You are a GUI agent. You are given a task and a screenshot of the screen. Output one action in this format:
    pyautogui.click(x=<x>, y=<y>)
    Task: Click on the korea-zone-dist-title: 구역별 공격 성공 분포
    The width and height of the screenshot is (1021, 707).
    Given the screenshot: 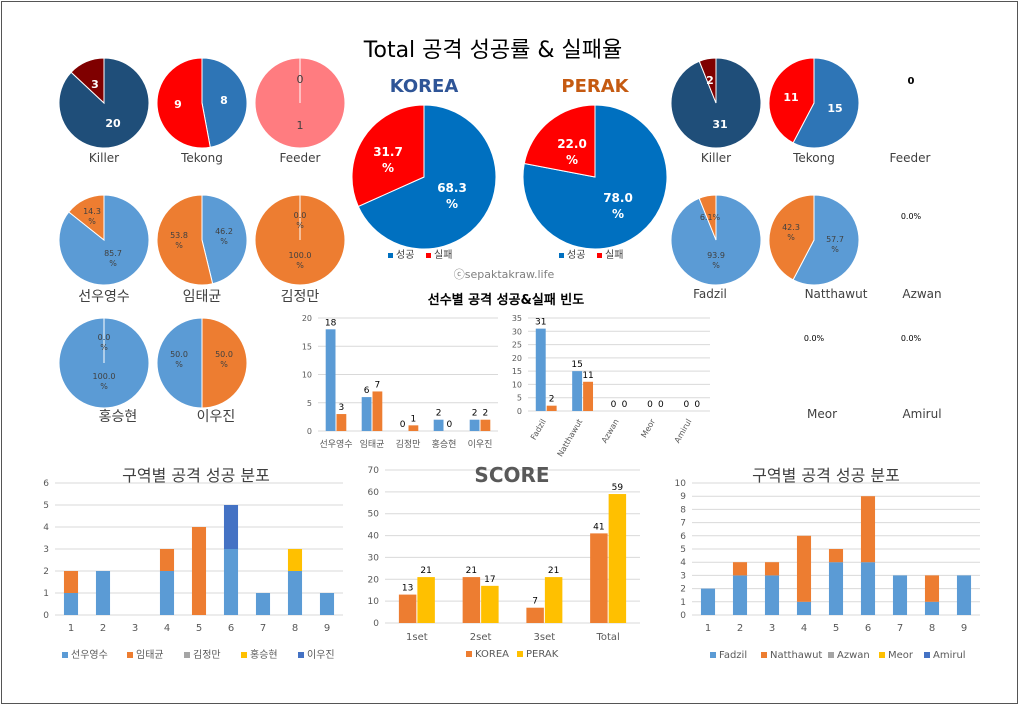 What is the action you would take?
    pyautogui.click(x=196, y=475)
    